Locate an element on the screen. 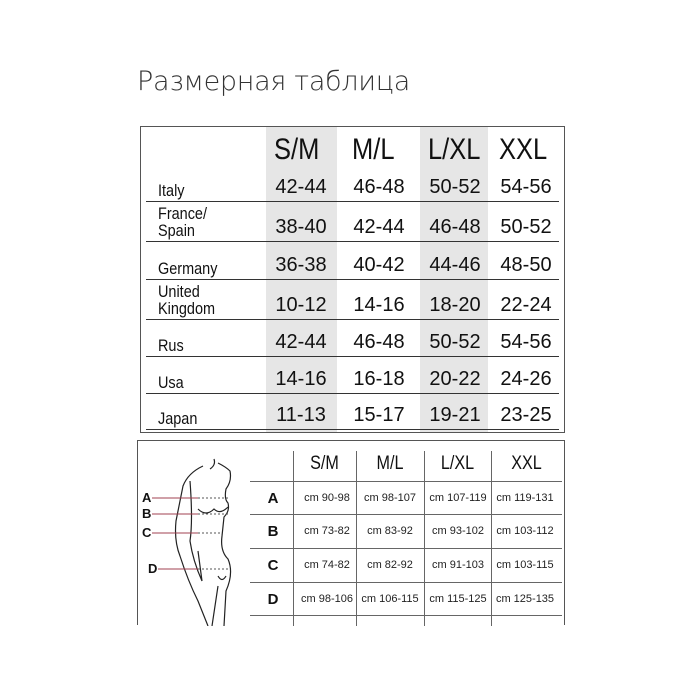  measure-label: B is located at coordinates (273, 531).